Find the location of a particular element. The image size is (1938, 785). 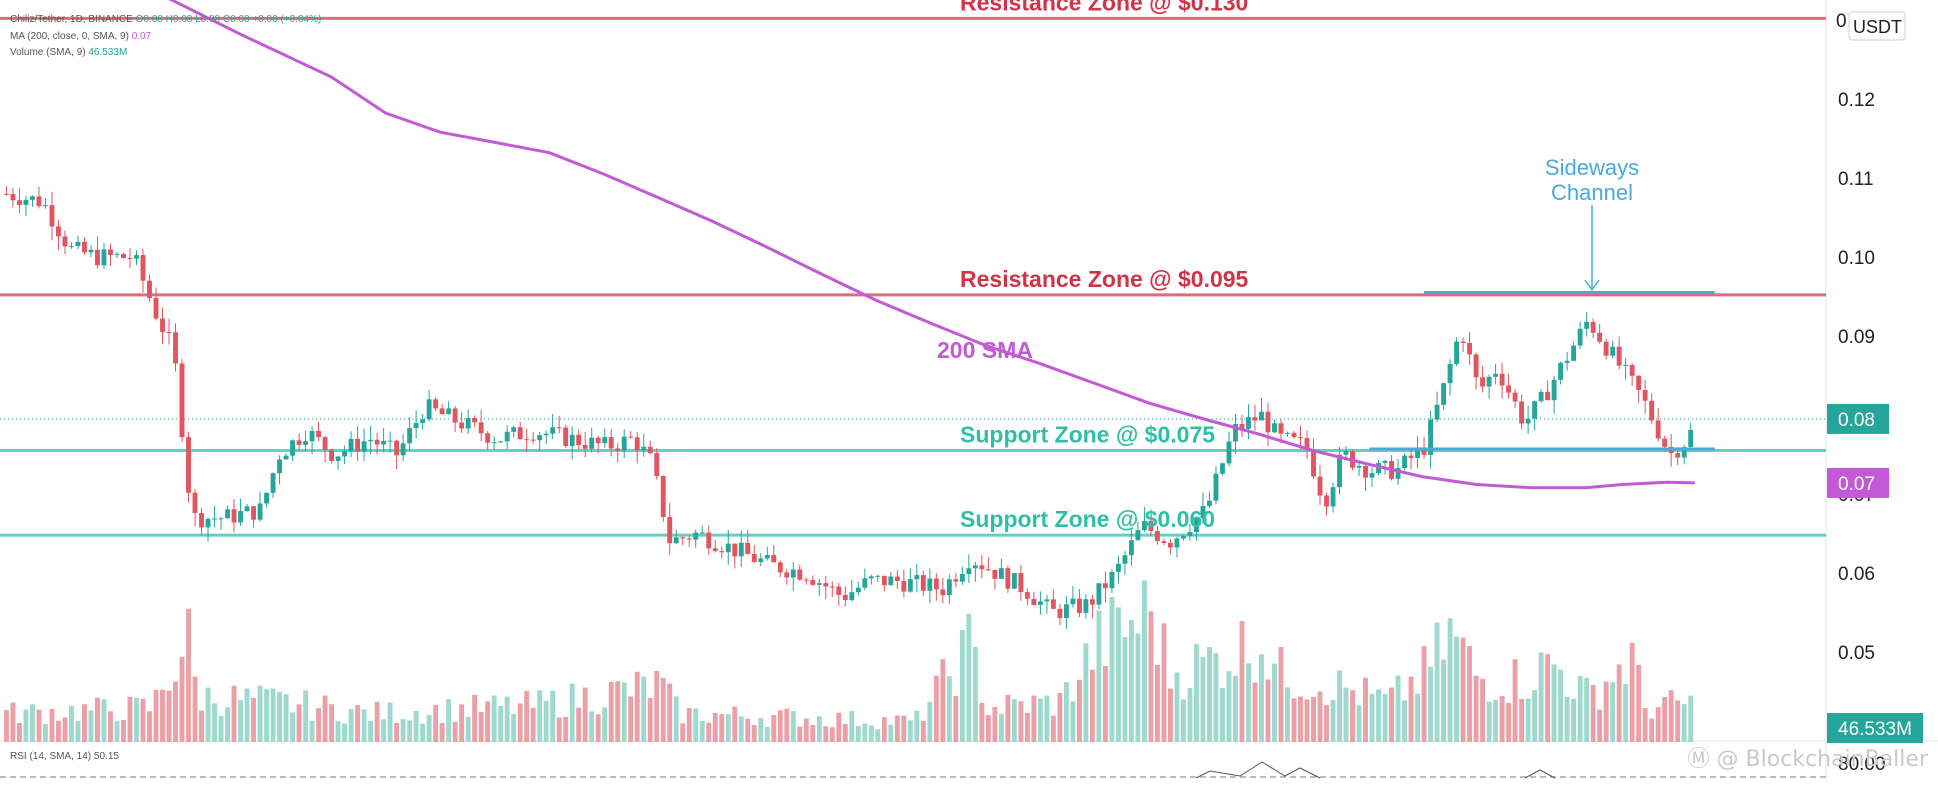

channel-arrow-head is located at coordinates (1592, 285).